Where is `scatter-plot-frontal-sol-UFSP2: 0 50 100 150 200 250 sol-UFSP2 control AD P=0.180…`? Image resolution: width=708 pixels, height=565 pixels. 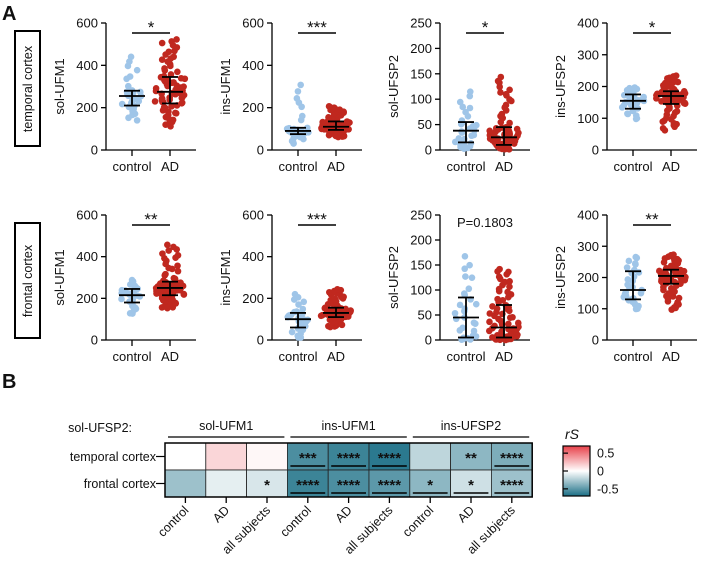
scatter-plot-frontal-sol-UFSP2: 0 50 100 150 200 250 sol-UFSP2 control AD P=0.180… is located at coordinates (458, 286).